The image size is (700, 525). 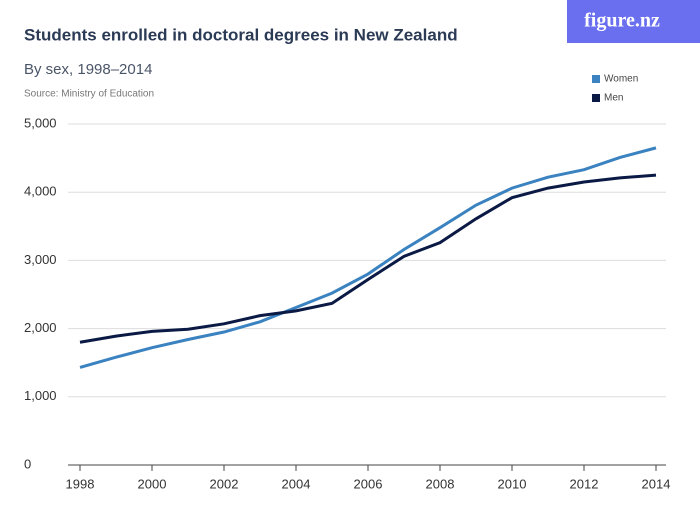 I want to click on y-tick-label: 3,000, so click(x=40, y=259).